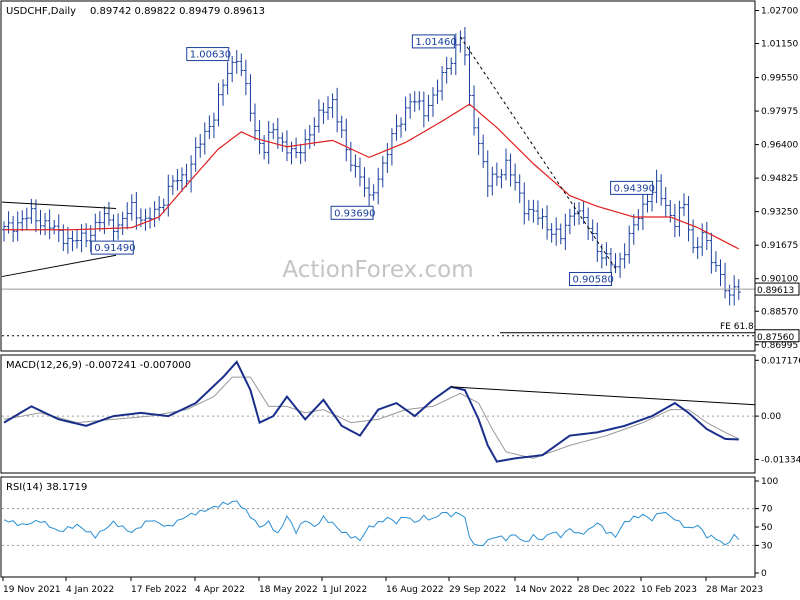 Image resolution: width=800 pixels, height=600 pixels. What do you see at coordinates (779, 179) in the screenshot?
I see `price-y-tick-label: 0.94825` at bounding box center [779, 179].